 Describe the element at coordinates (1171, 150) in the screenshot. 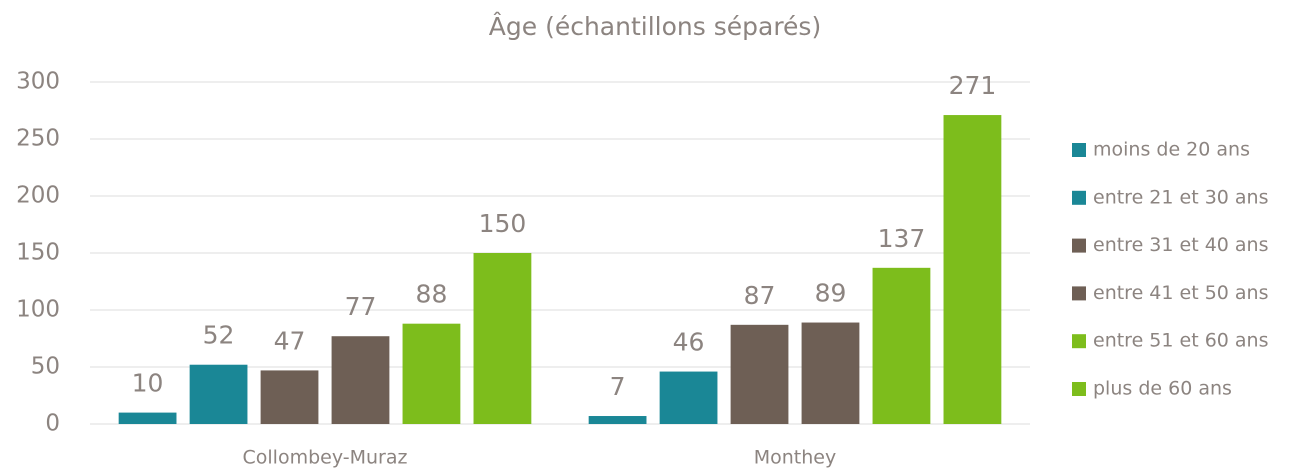

I see `legend-label: moins de 20 ans` at that location.